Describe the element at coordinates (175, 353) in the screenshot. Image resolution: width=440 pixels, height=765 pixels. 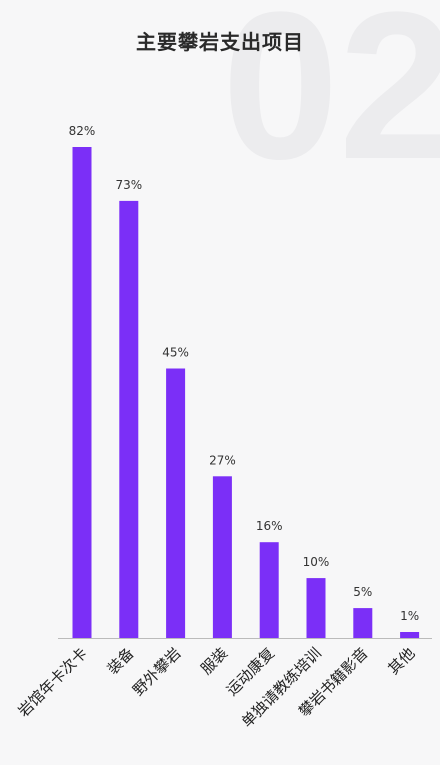
I see `value-label-2: 45%` at that location.